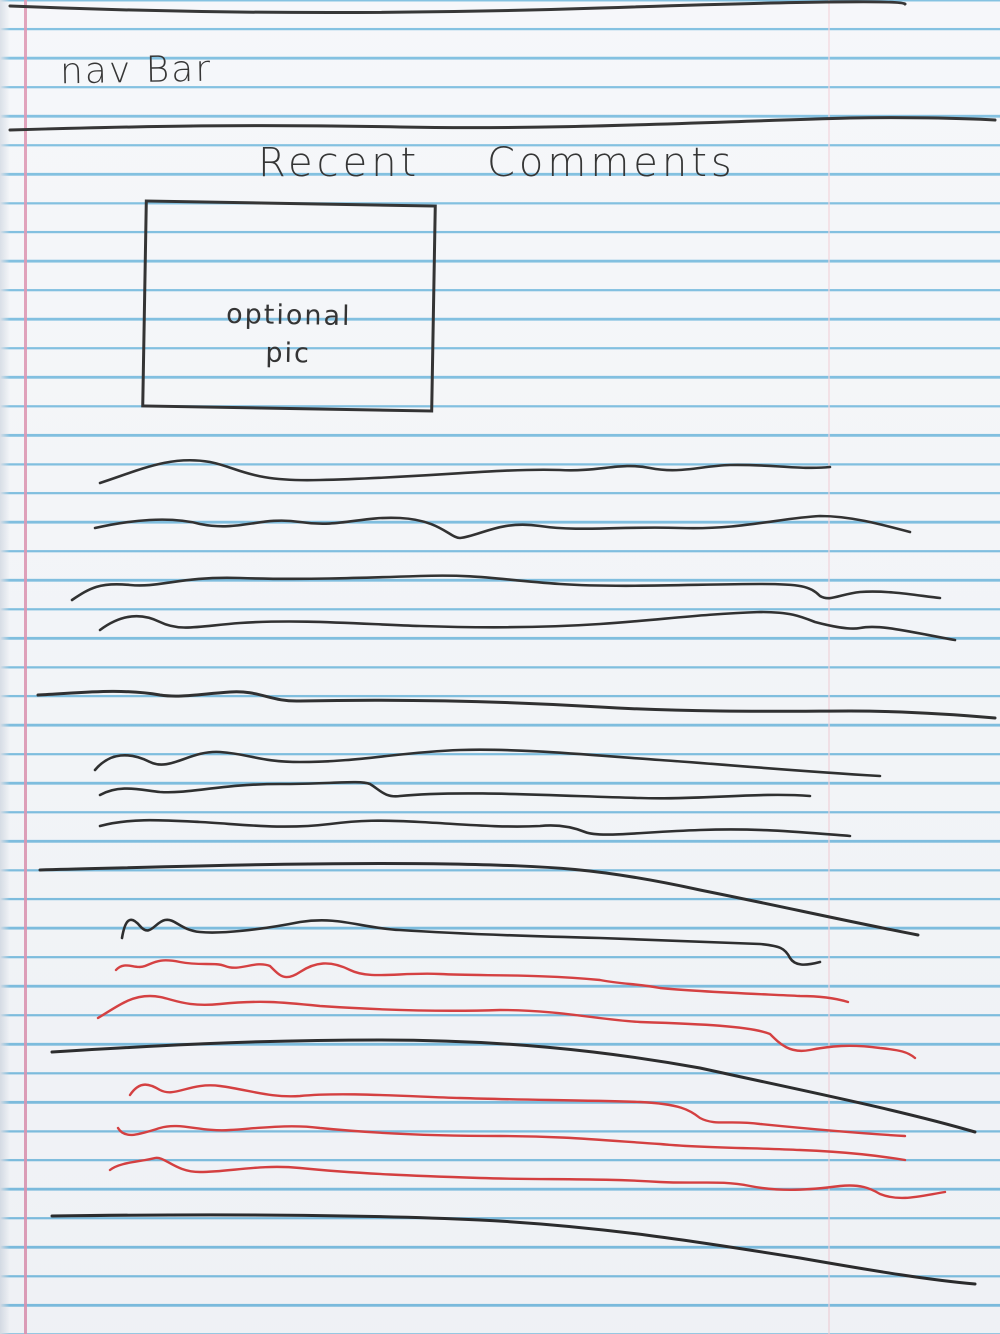 This screenshot has width=1000, height=1334. What do you see at coordinates (497, 163) in the screenshot?
I see `page-title: Recent Comments` at bounding box center [497, 163].